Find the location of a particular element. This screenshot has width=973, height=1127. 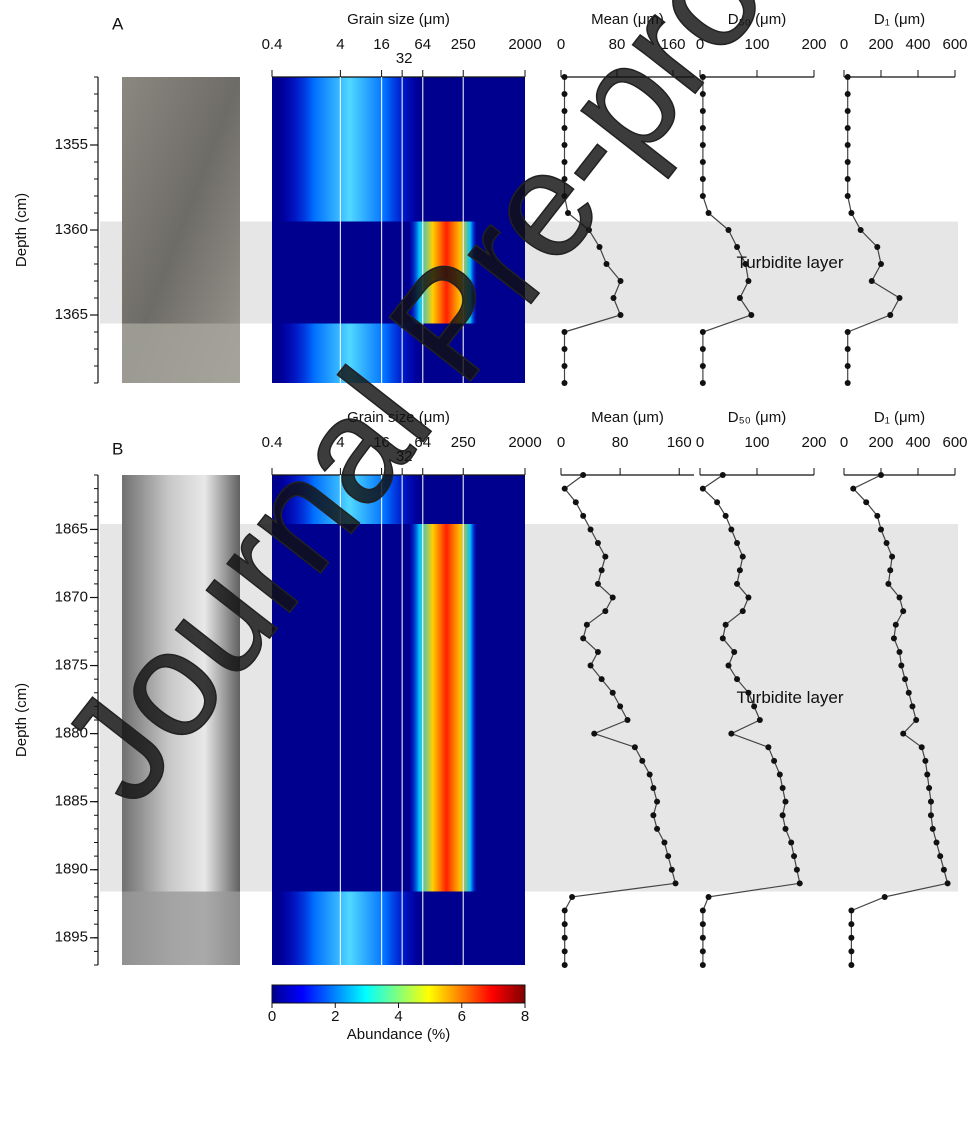

depth-tick-label: 1890 is located at coordinates (71, 869).